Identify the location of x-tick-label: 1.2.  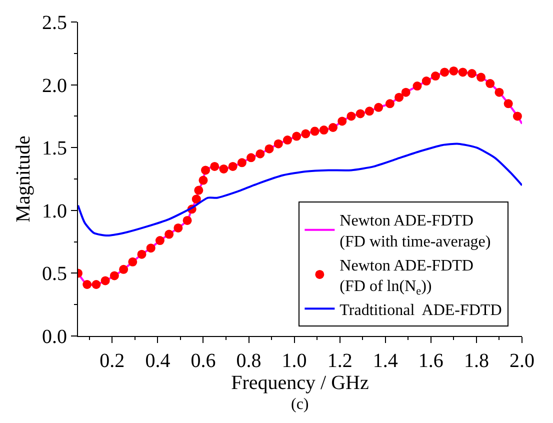
(339, 361).